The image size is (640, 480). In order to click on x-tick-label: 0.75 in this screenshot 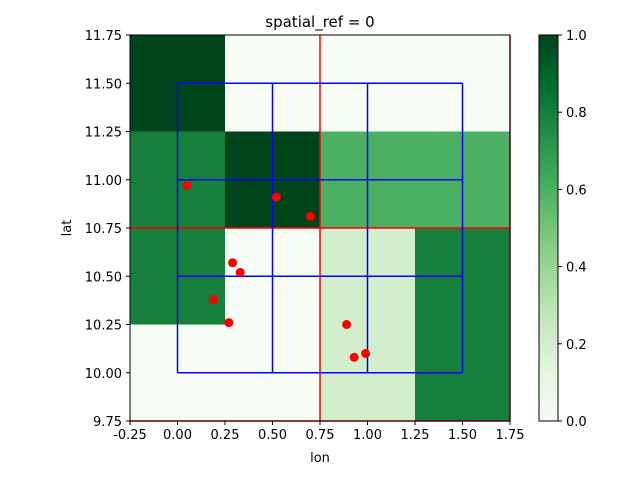, I will do `click(320, 435)`.